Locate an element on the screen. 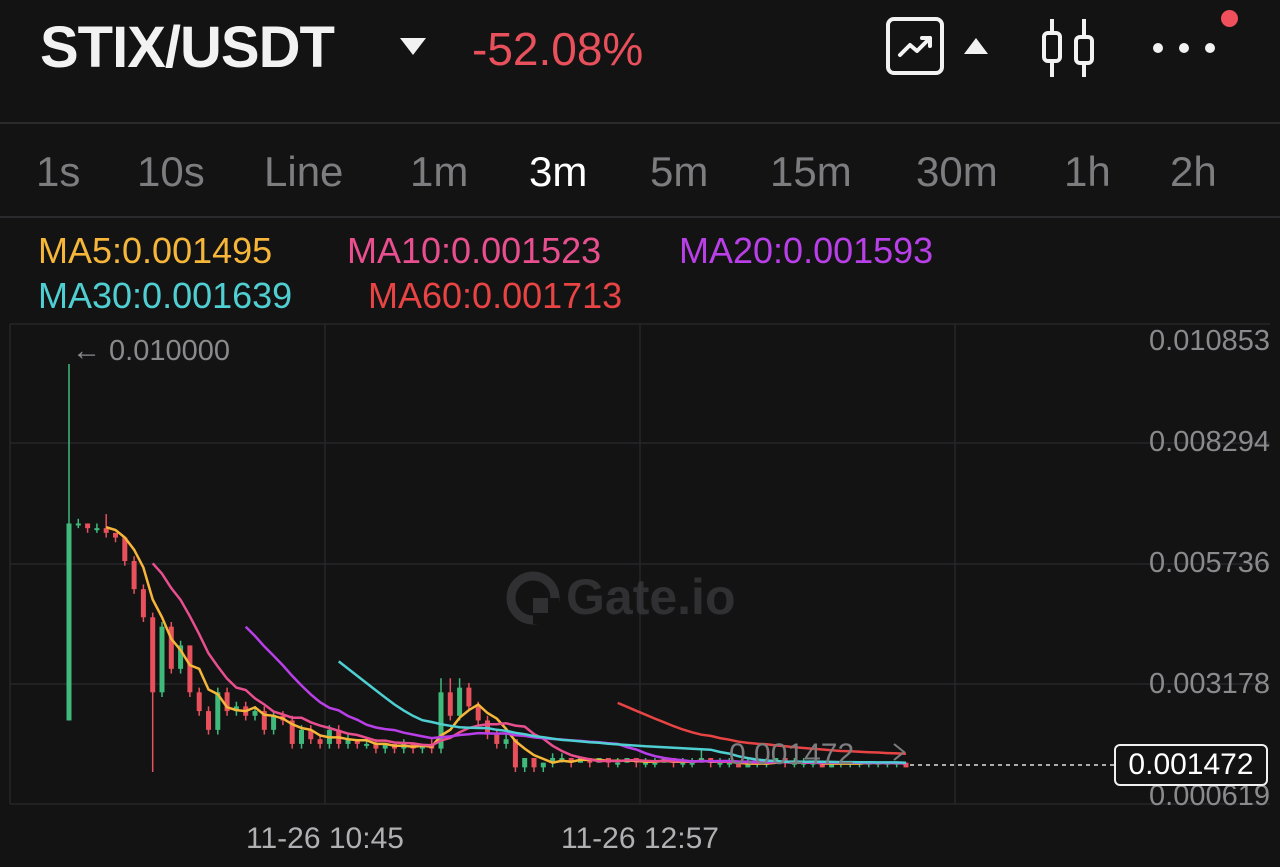 The width and height of the screenshot is (1280, 867). tab-line: Line is located at coordinates (304, 171).